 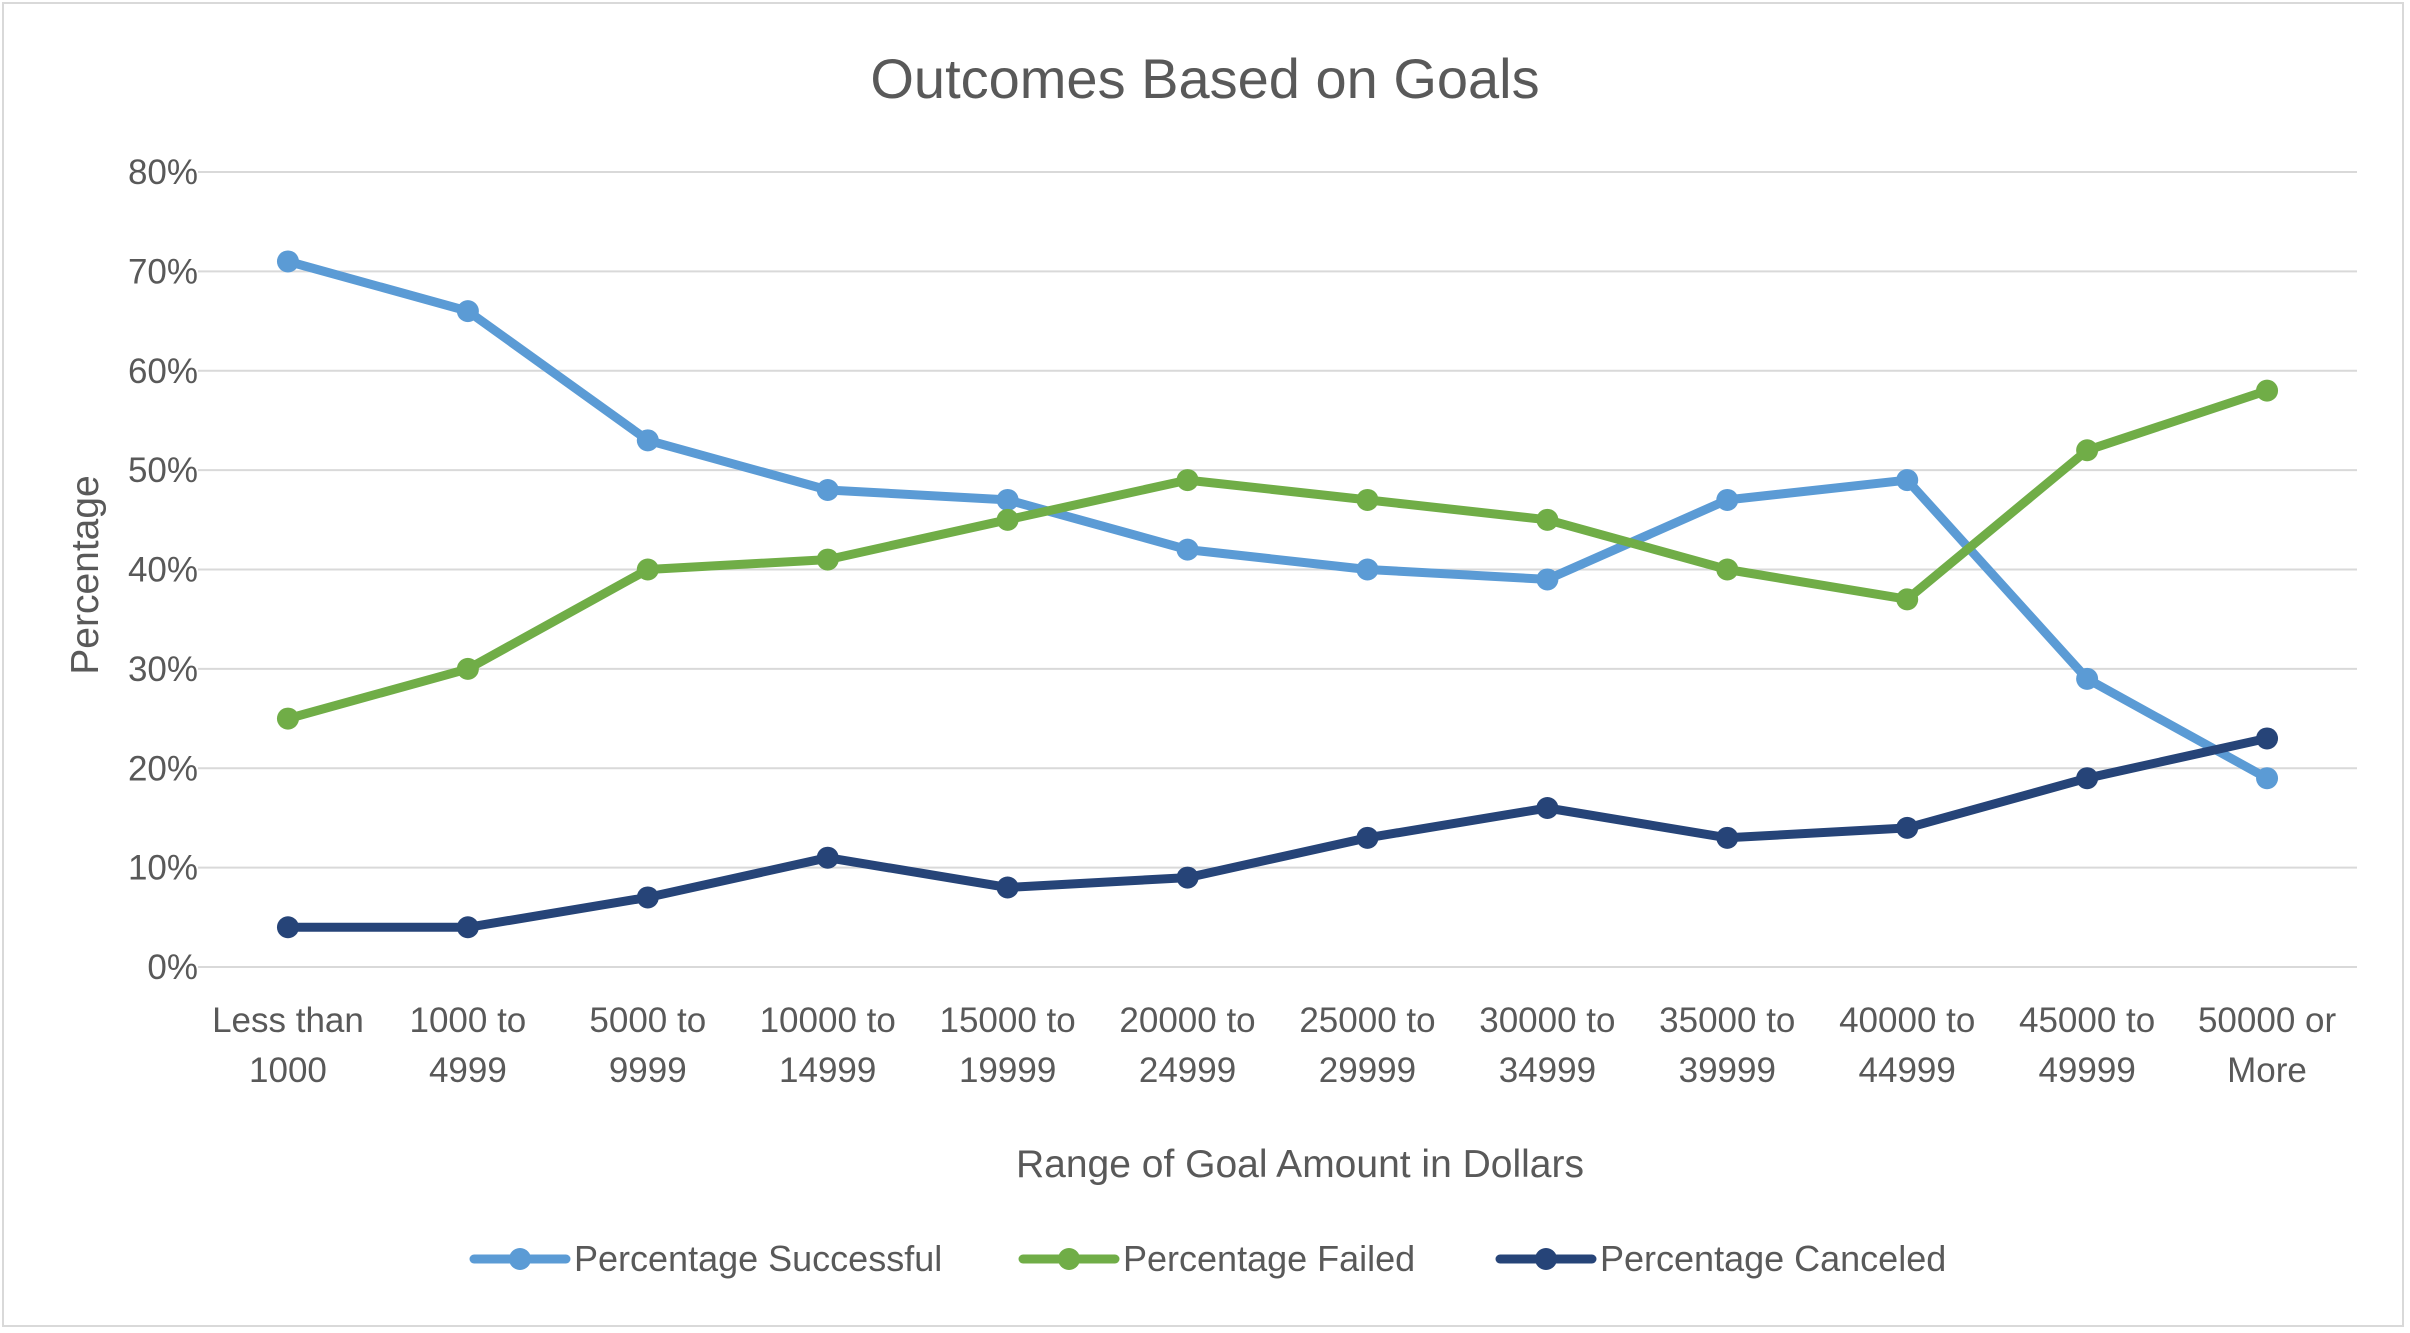 I want to click on y-tick-label: 40%, so click(x=163, y=570).